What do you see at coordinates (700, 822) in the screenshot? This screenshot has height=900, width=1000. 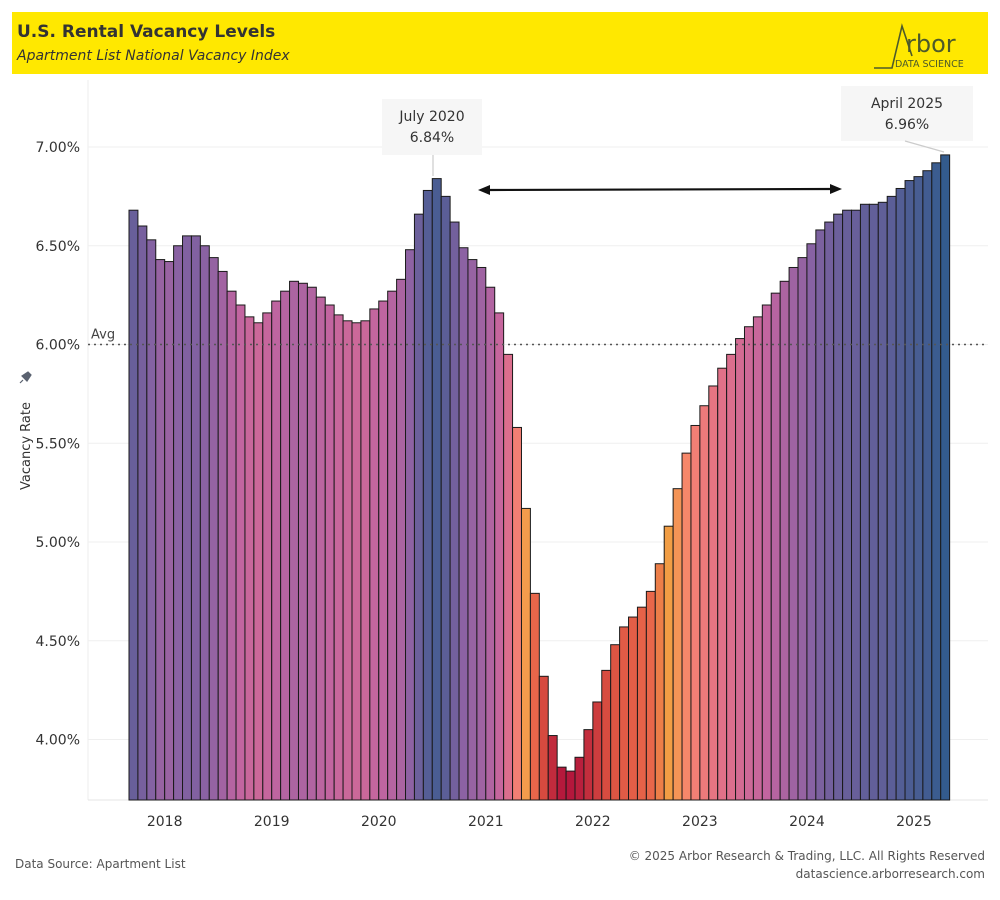 I see `x-tick-label: 2023` at bounding box center [700, 822].